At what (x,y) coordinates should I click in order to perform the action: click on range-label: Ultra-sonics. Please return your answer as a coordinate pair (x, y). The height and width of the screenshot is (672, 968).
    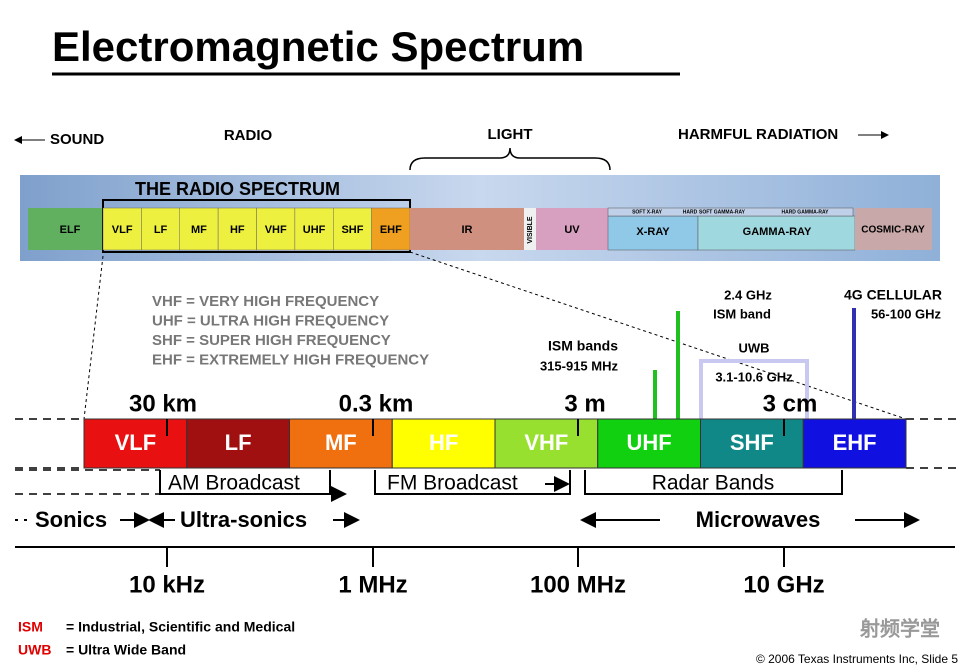
    Looking at the image, I should click on (243, 519).